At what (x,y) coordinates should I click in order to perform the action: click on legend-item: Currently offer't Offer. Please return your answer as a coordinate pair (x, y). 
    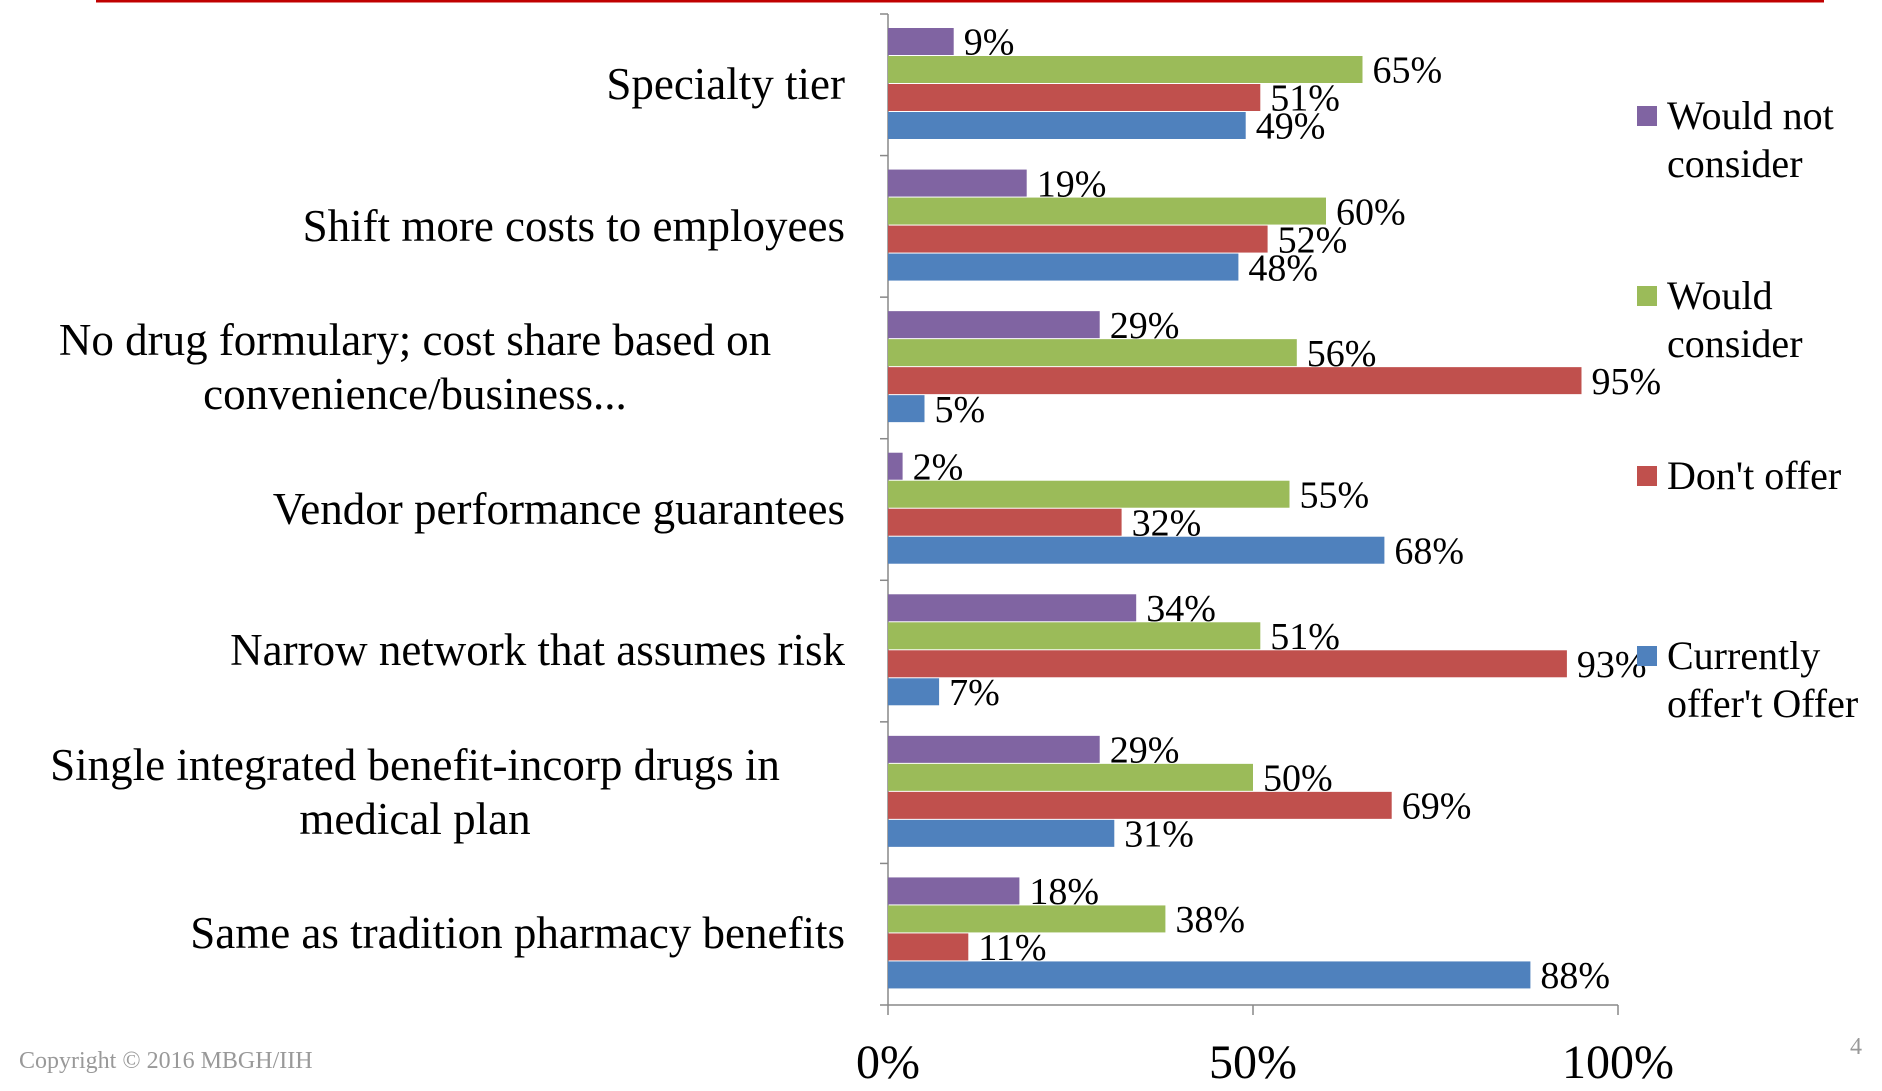
    Looking at the image, I should click on (1759, 680).